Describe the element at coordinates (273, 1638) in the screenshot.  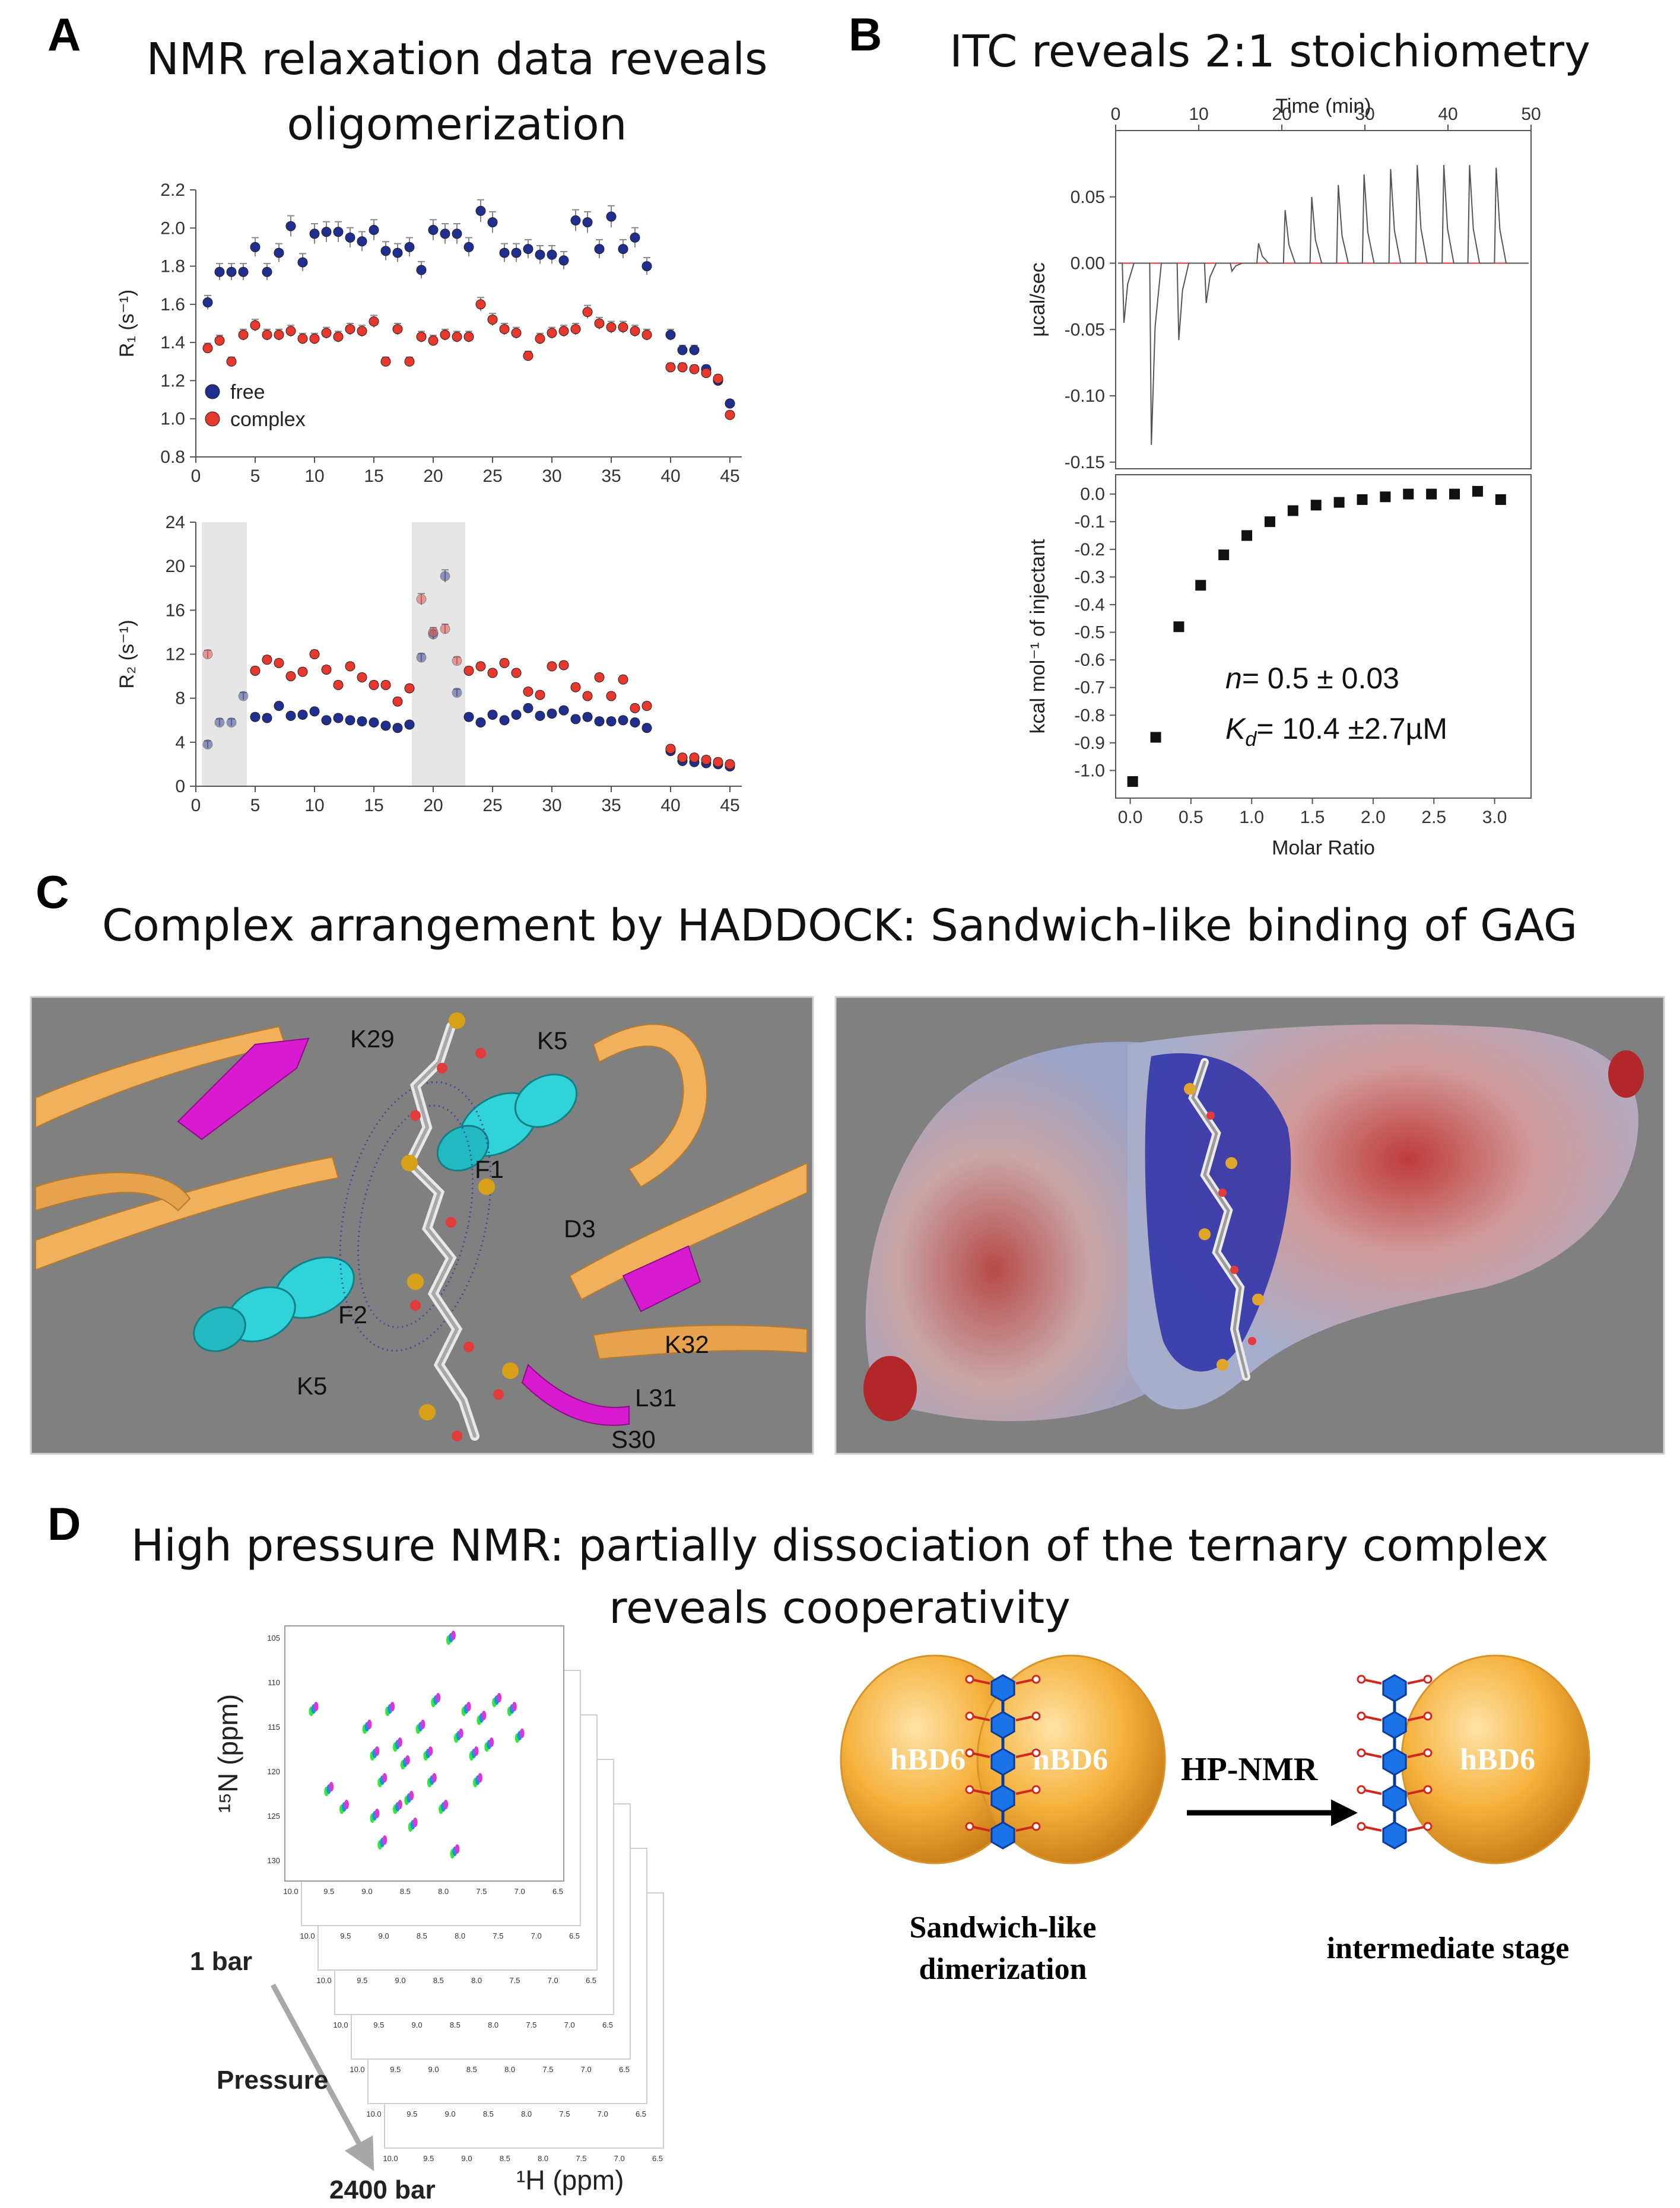
I see `y-tick-label: 105` at that location.